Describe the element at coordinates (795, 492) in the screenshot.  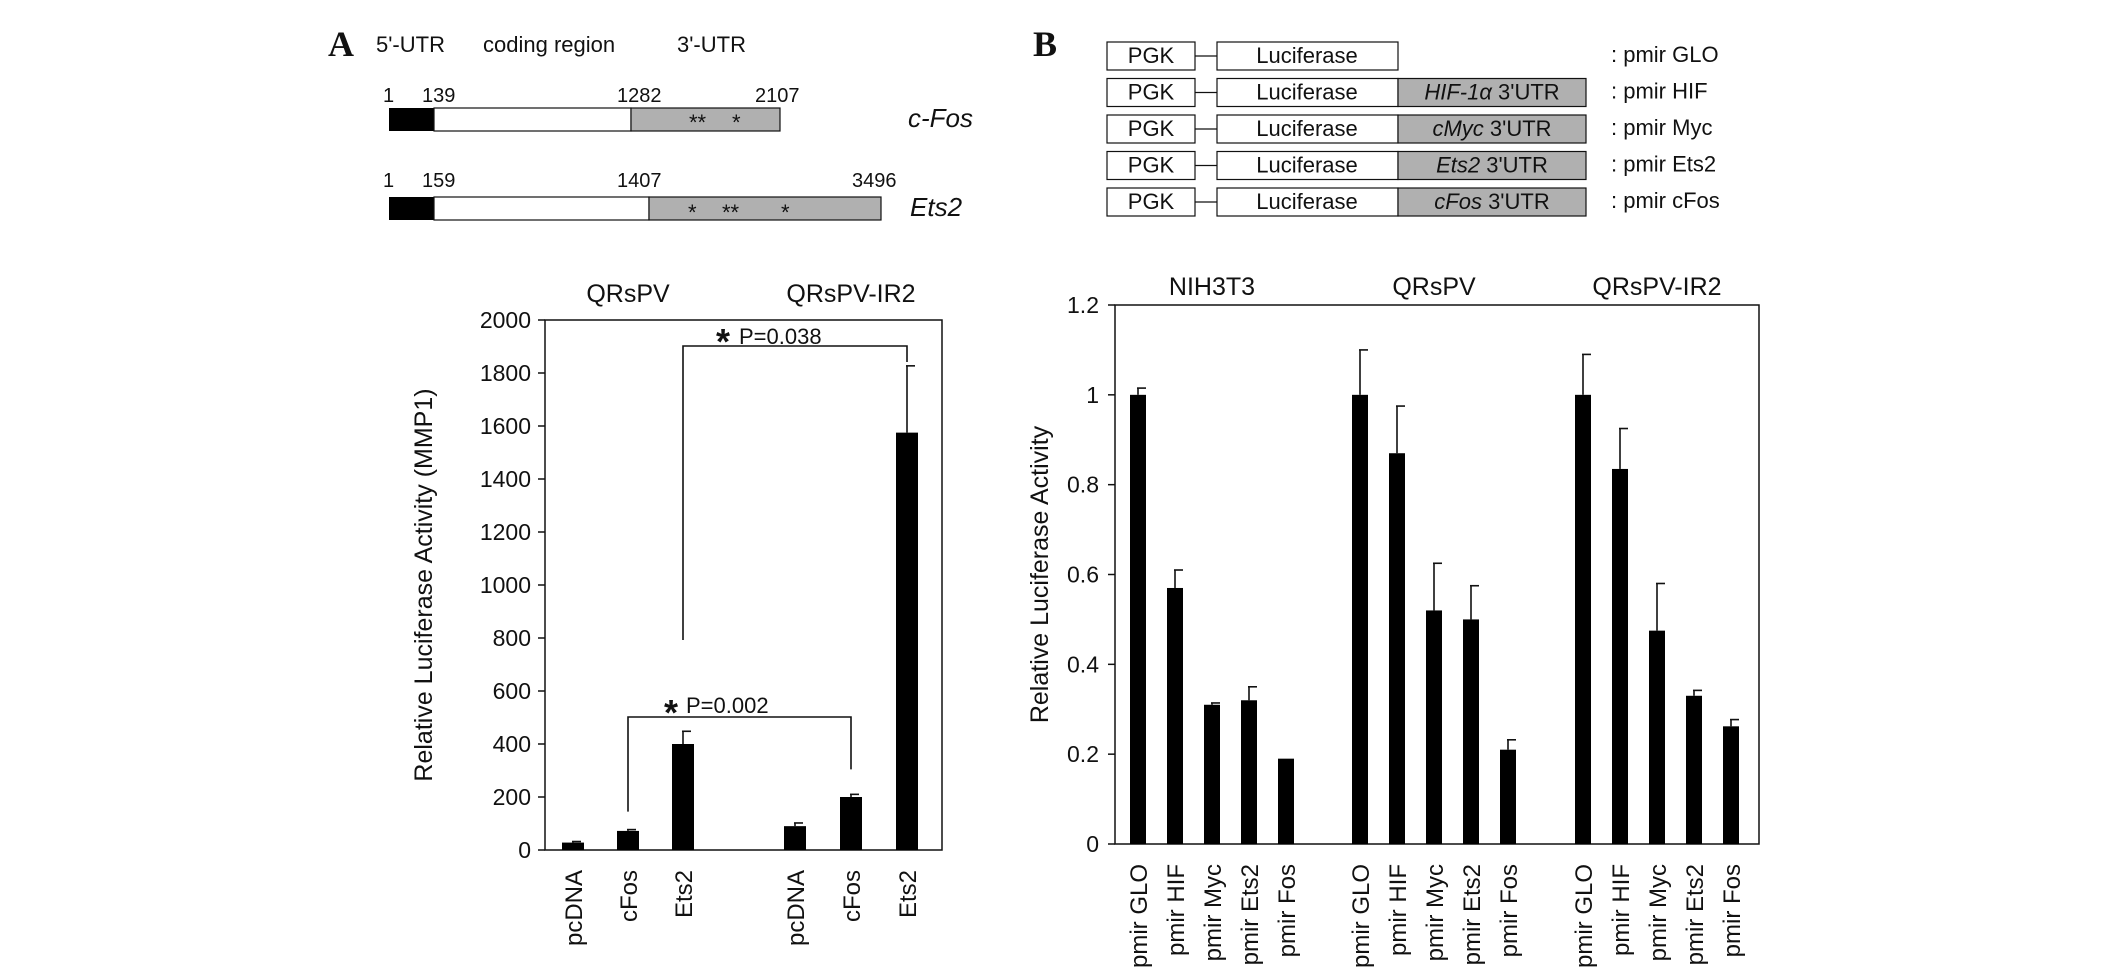
I see `chart-a-sig-bracket` at that location.